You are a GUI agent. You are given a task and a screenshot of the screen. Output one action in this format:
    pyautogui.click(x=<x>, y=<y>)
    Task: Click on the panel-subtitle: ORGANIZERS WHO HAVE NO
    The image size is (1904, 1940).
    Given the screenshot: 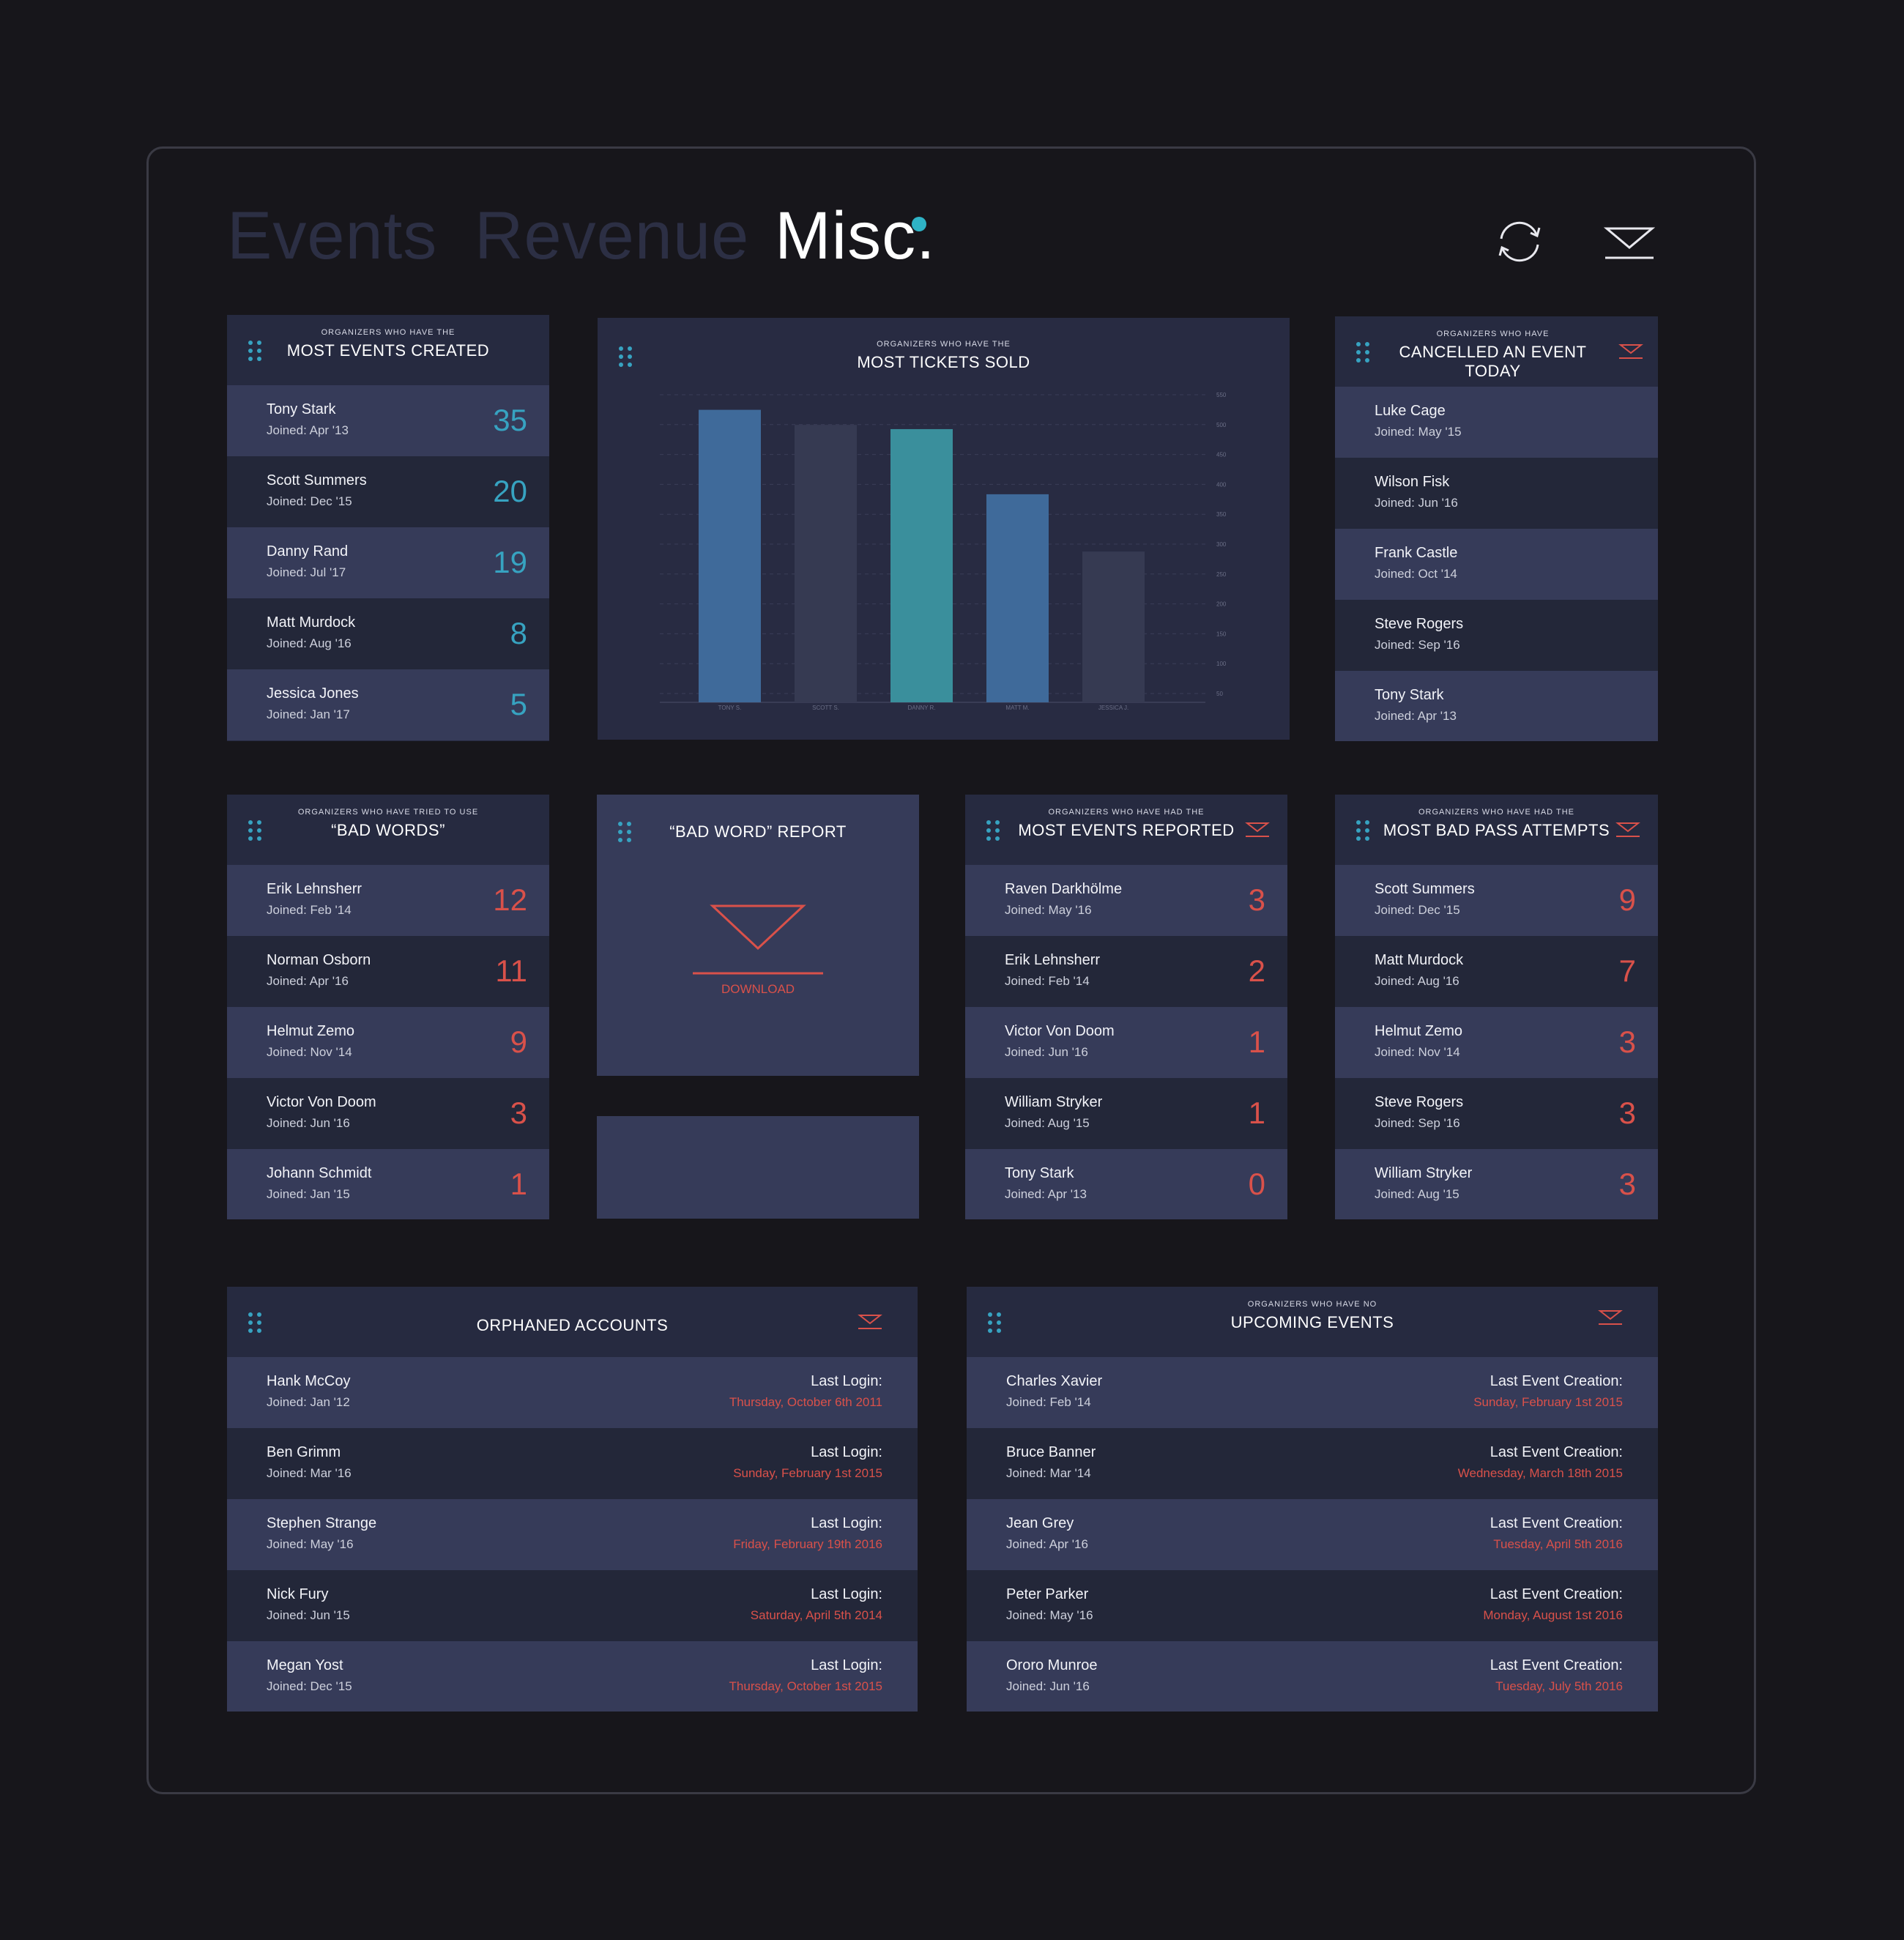 What is the action you would take?
    pyautogui.click(x=1312, y=1304)
    